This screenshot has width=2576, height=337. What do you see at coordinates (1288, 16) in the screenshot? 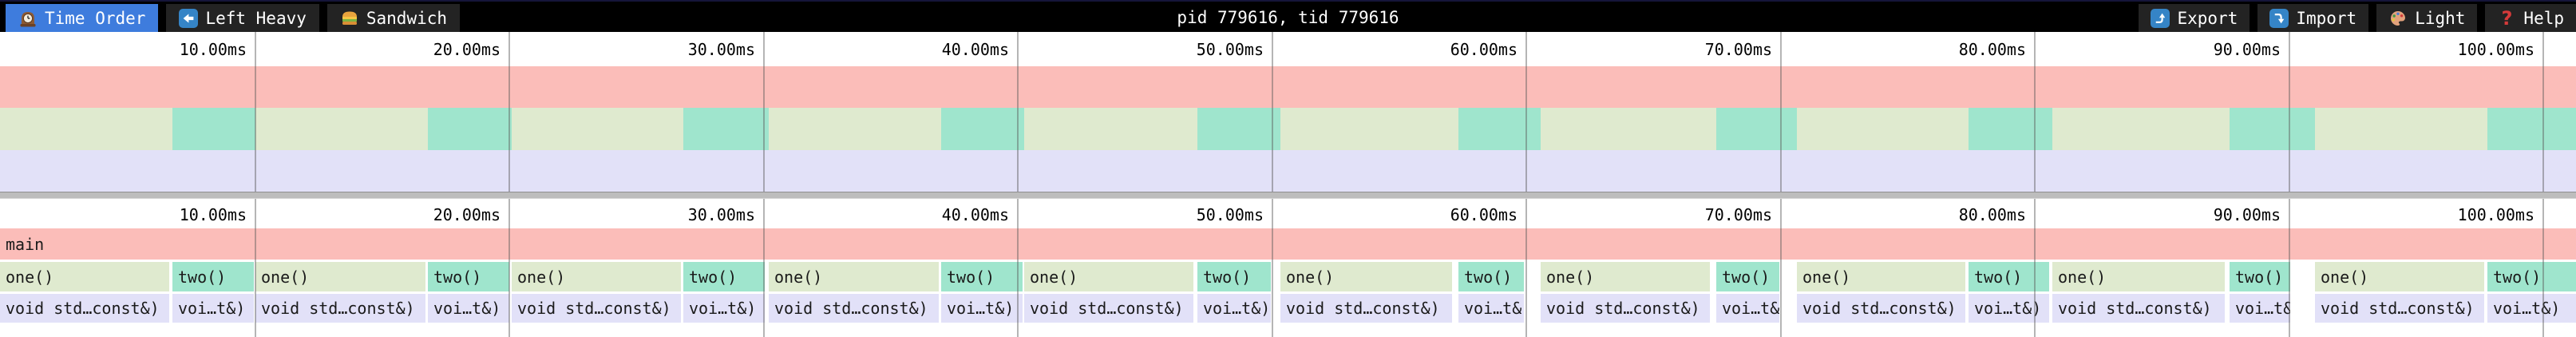
I see `toolbar: Time Order Left Heavy` at bounding box center [1288, 16].